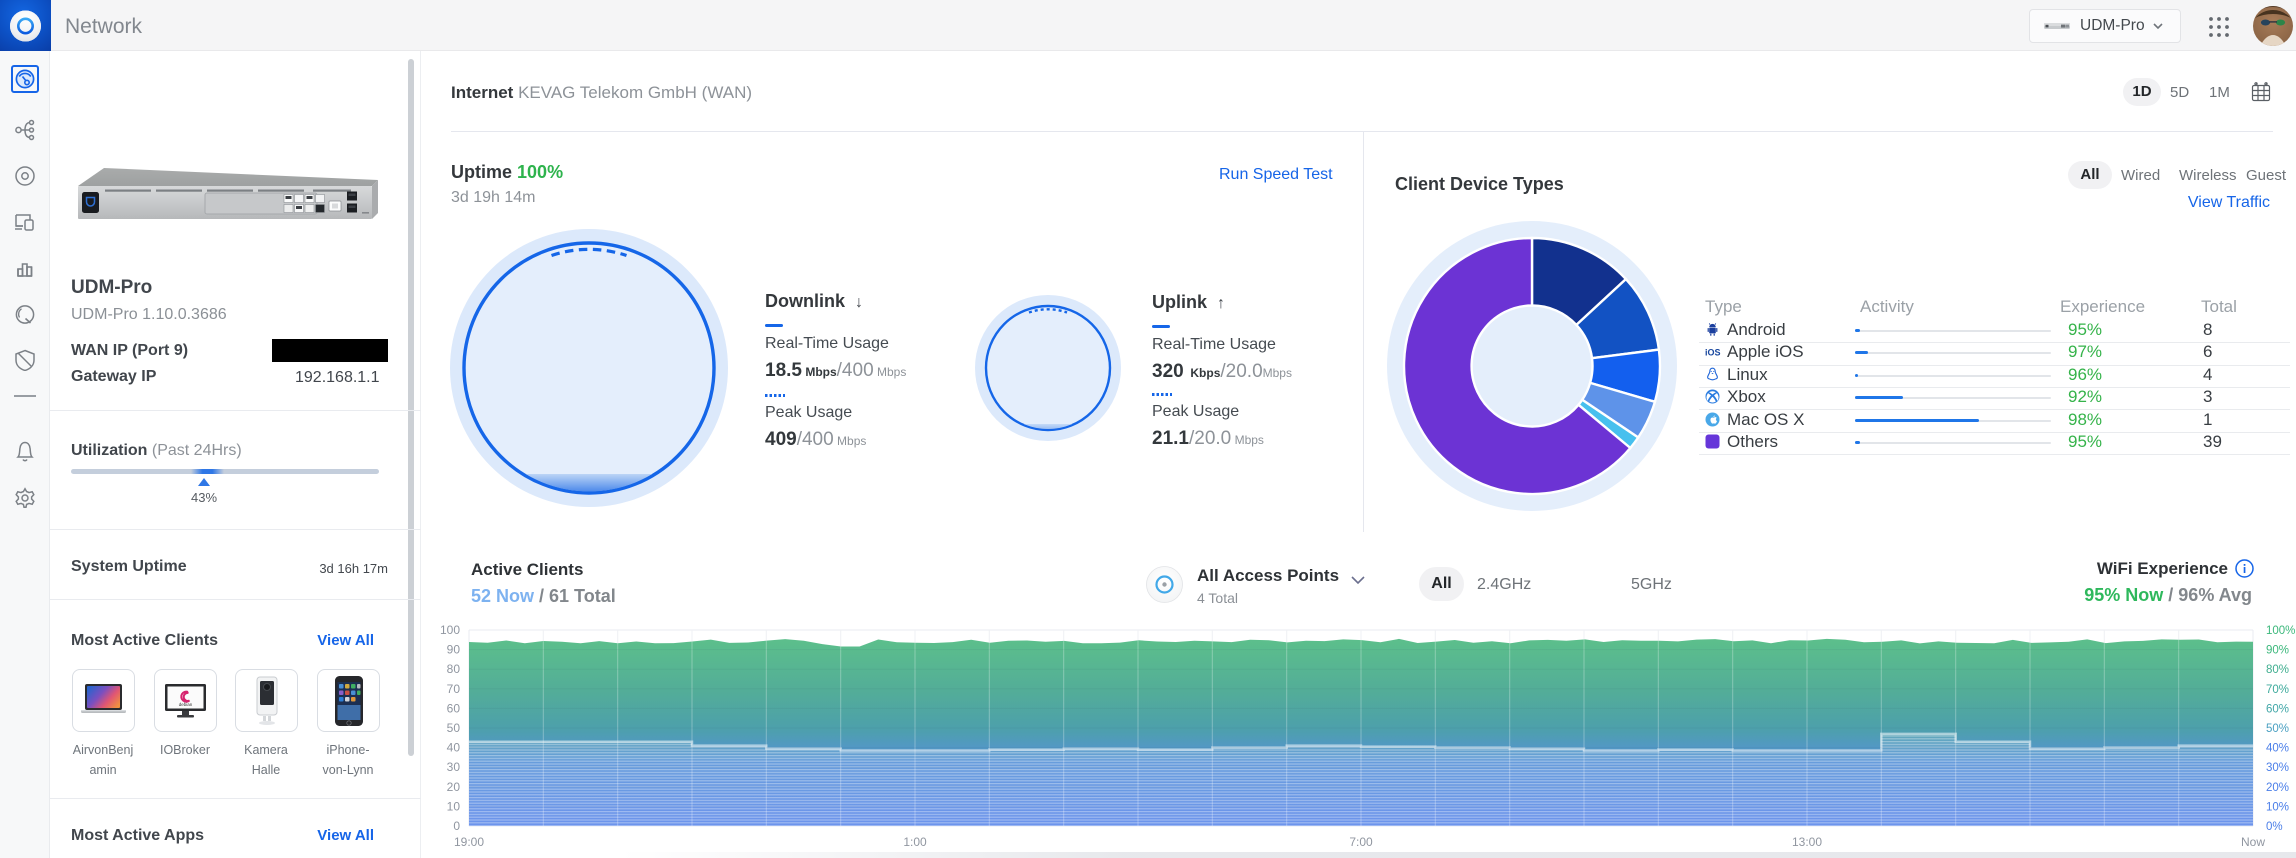 The width and height of the screenshot is (2296, 858). What do you see at coordinates (454, 669) in the screenshot?
I see `svg-text: 80` at bounding box center [454, 669].